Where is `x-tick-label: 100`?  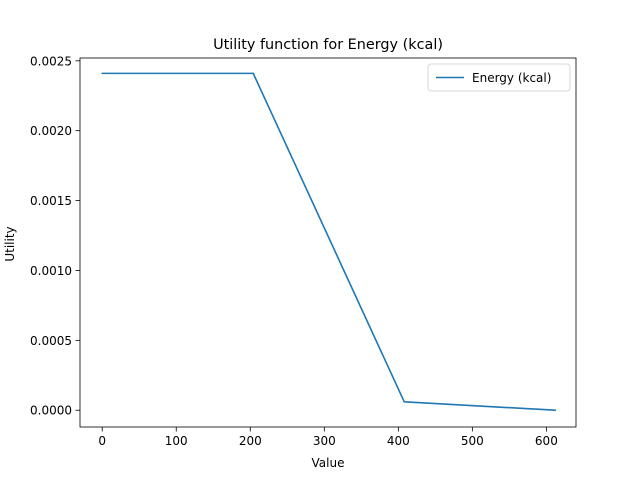 x-tick-label: 100 is located at coordinates (176, 441).